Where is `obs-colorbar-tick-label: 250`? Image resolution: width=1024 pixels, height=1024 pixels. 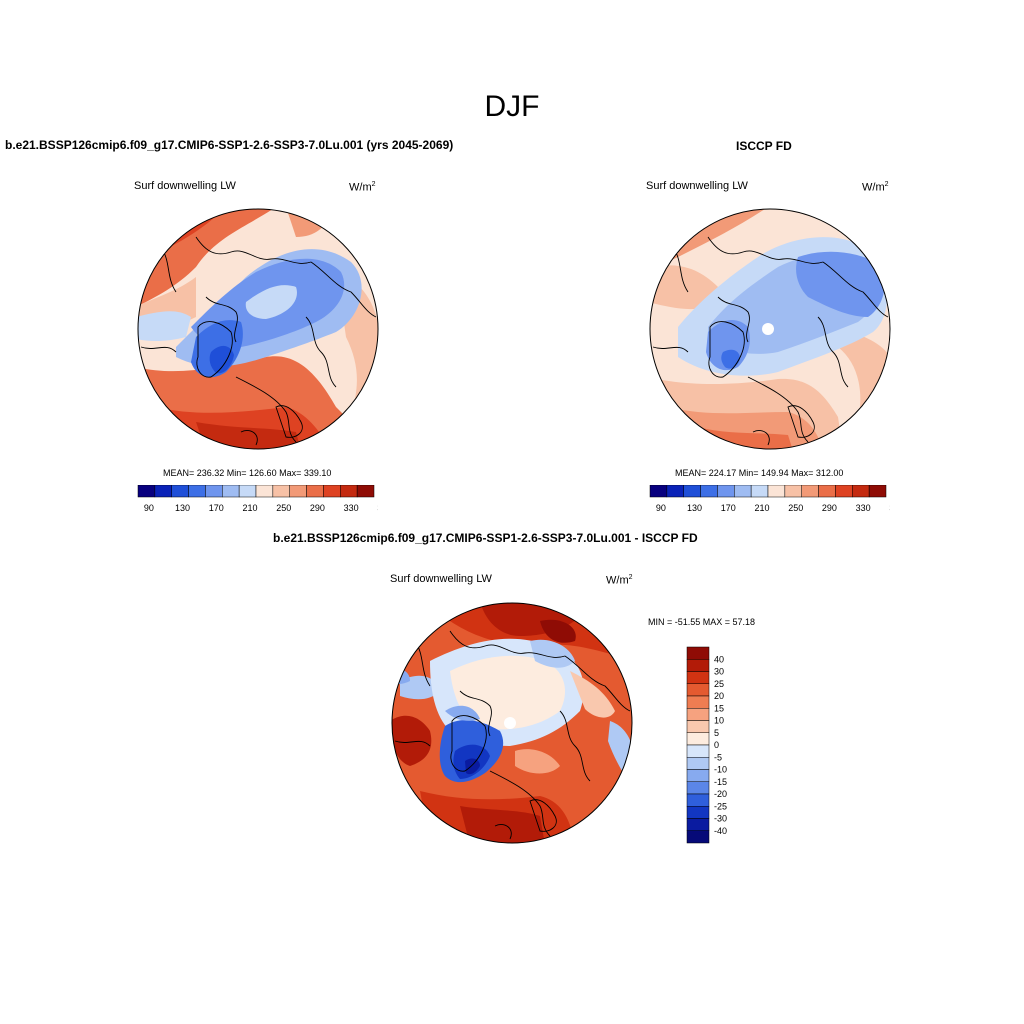 obs-colorbar-tick-label: 250 is located at coordinates (795, 508).